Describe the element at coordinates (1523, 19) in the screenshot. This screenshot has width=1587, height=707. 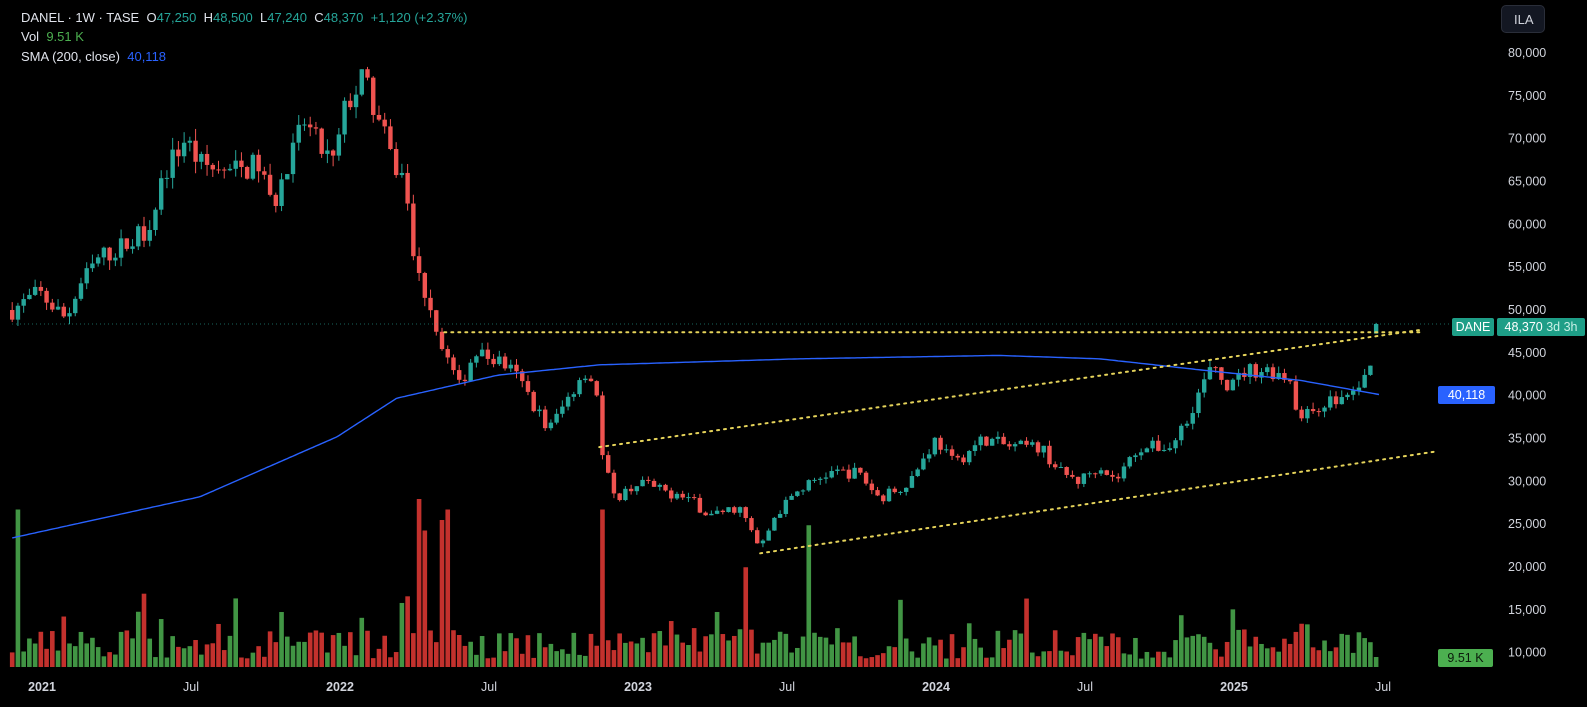
I see `currency-button: ILA` at that location.